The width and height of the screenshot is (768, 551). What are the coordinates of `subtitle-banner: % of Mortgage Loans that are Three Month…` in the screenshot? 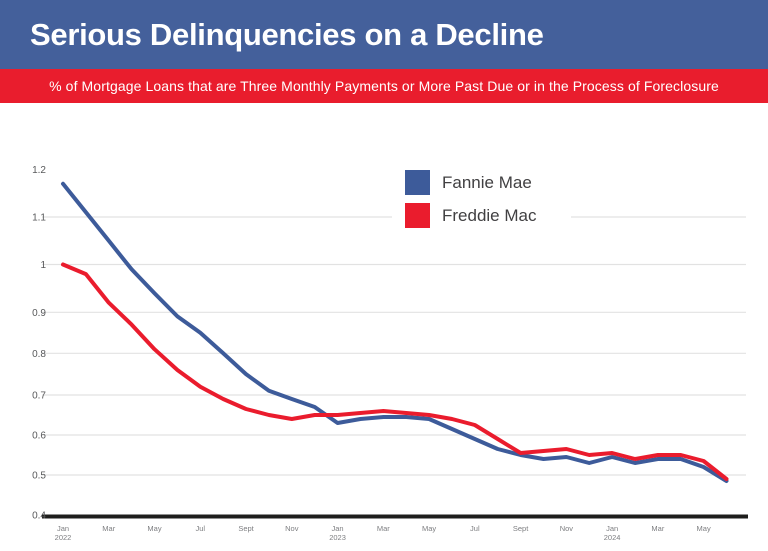 It's located at (384, 86).